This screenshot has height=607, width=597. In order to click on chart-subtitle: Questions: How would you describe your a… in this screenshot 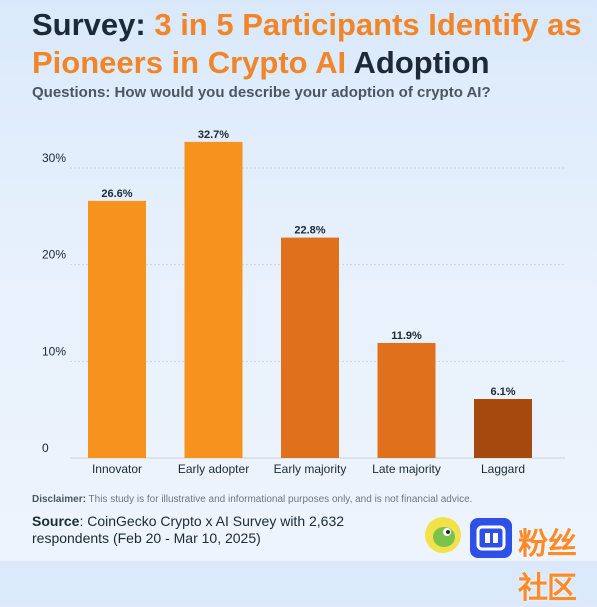, I will do `click(261, 92)`.